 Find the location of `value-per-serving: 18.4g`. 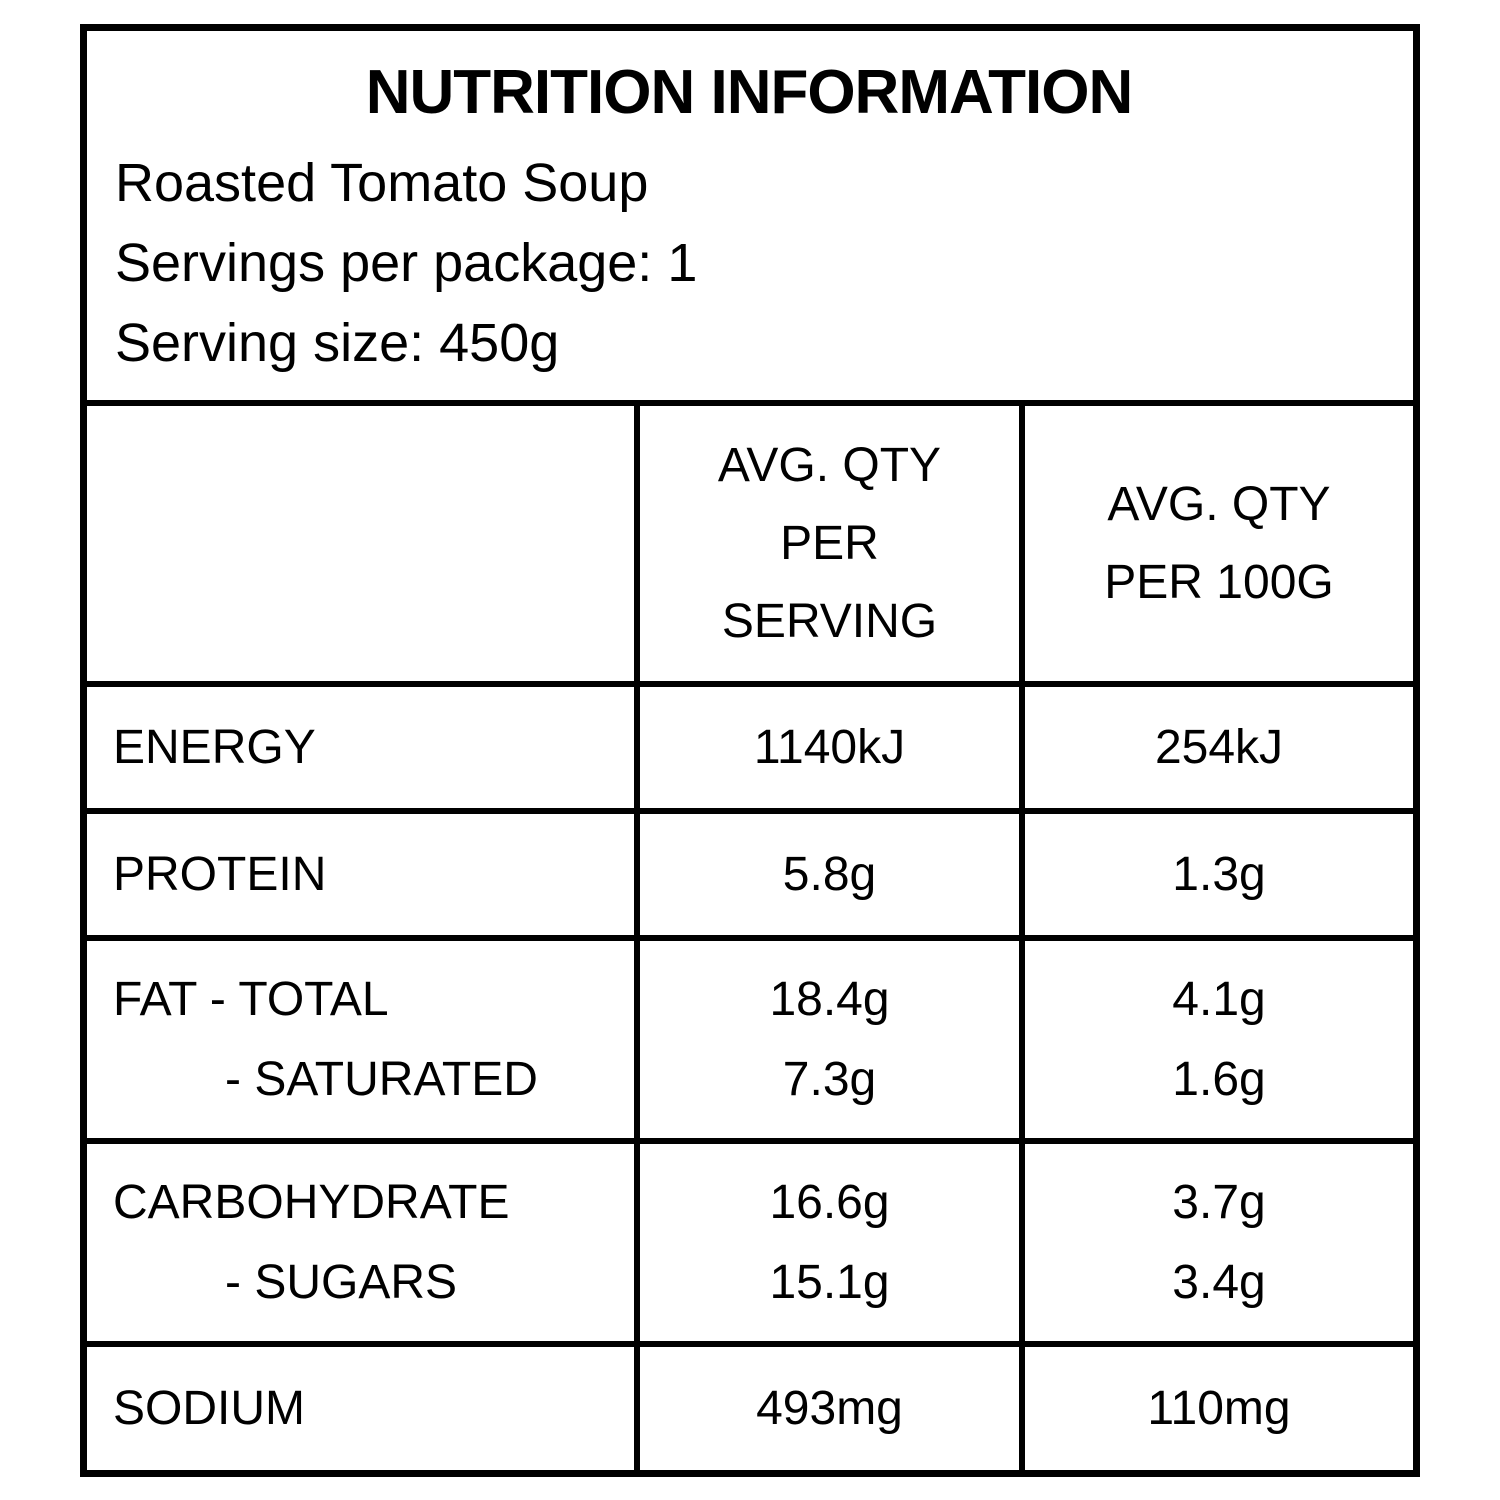

value-per-serving: 18.4g is located at coordinates (829, 999).